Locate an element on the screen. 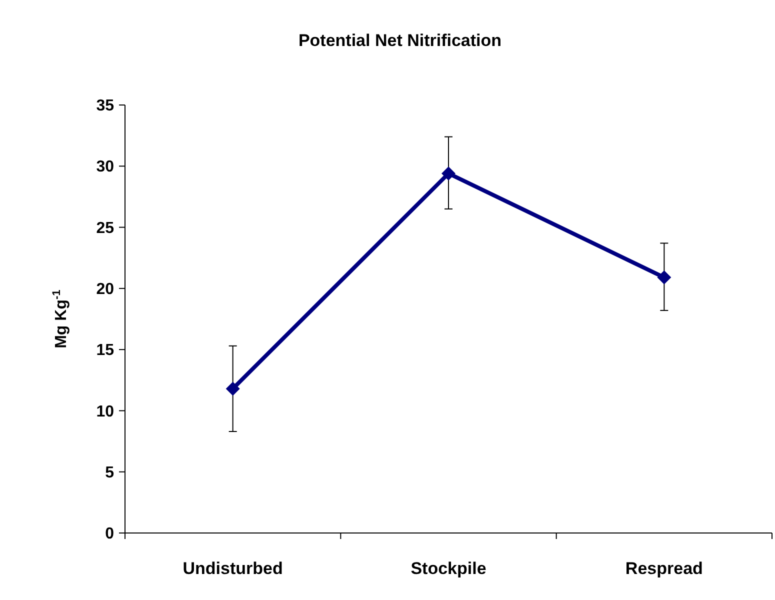  y-tick-label: 35 is located at coordinates (105, 106).